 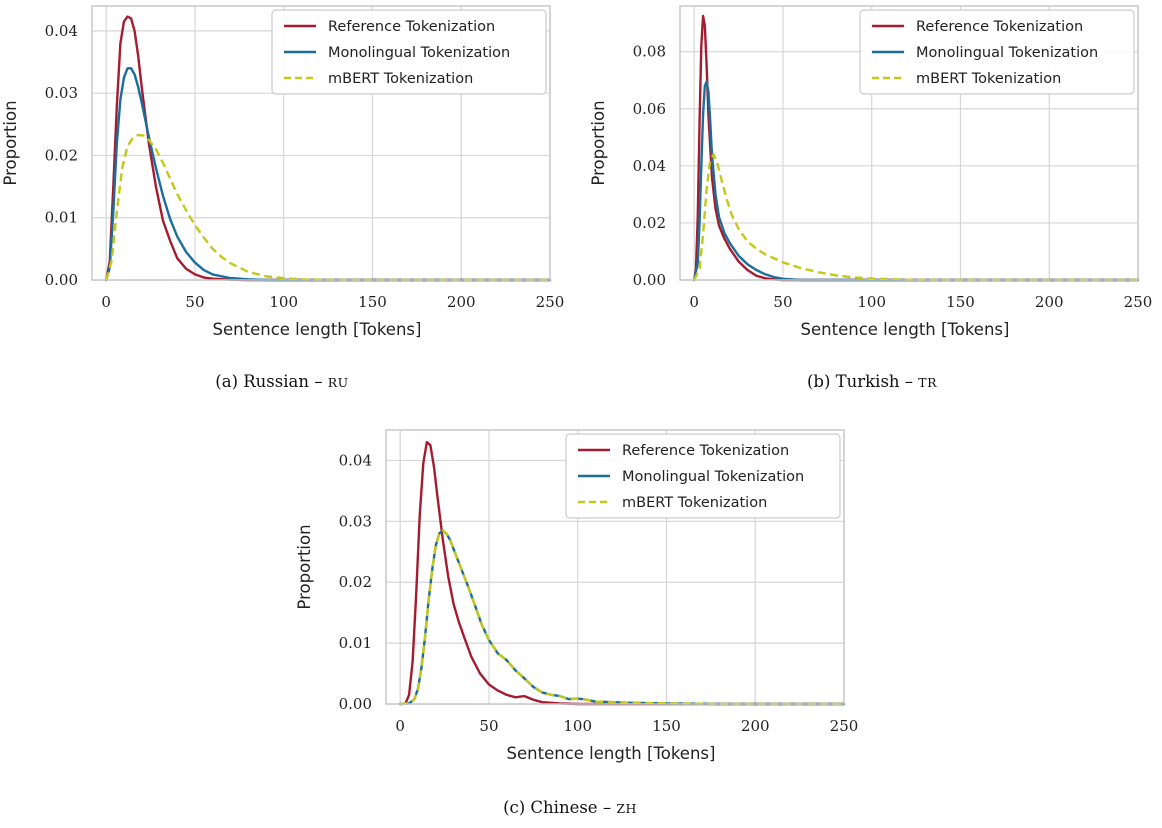 I want to click on caption-text: (b) Turkish –, so click(x=862, y=381).